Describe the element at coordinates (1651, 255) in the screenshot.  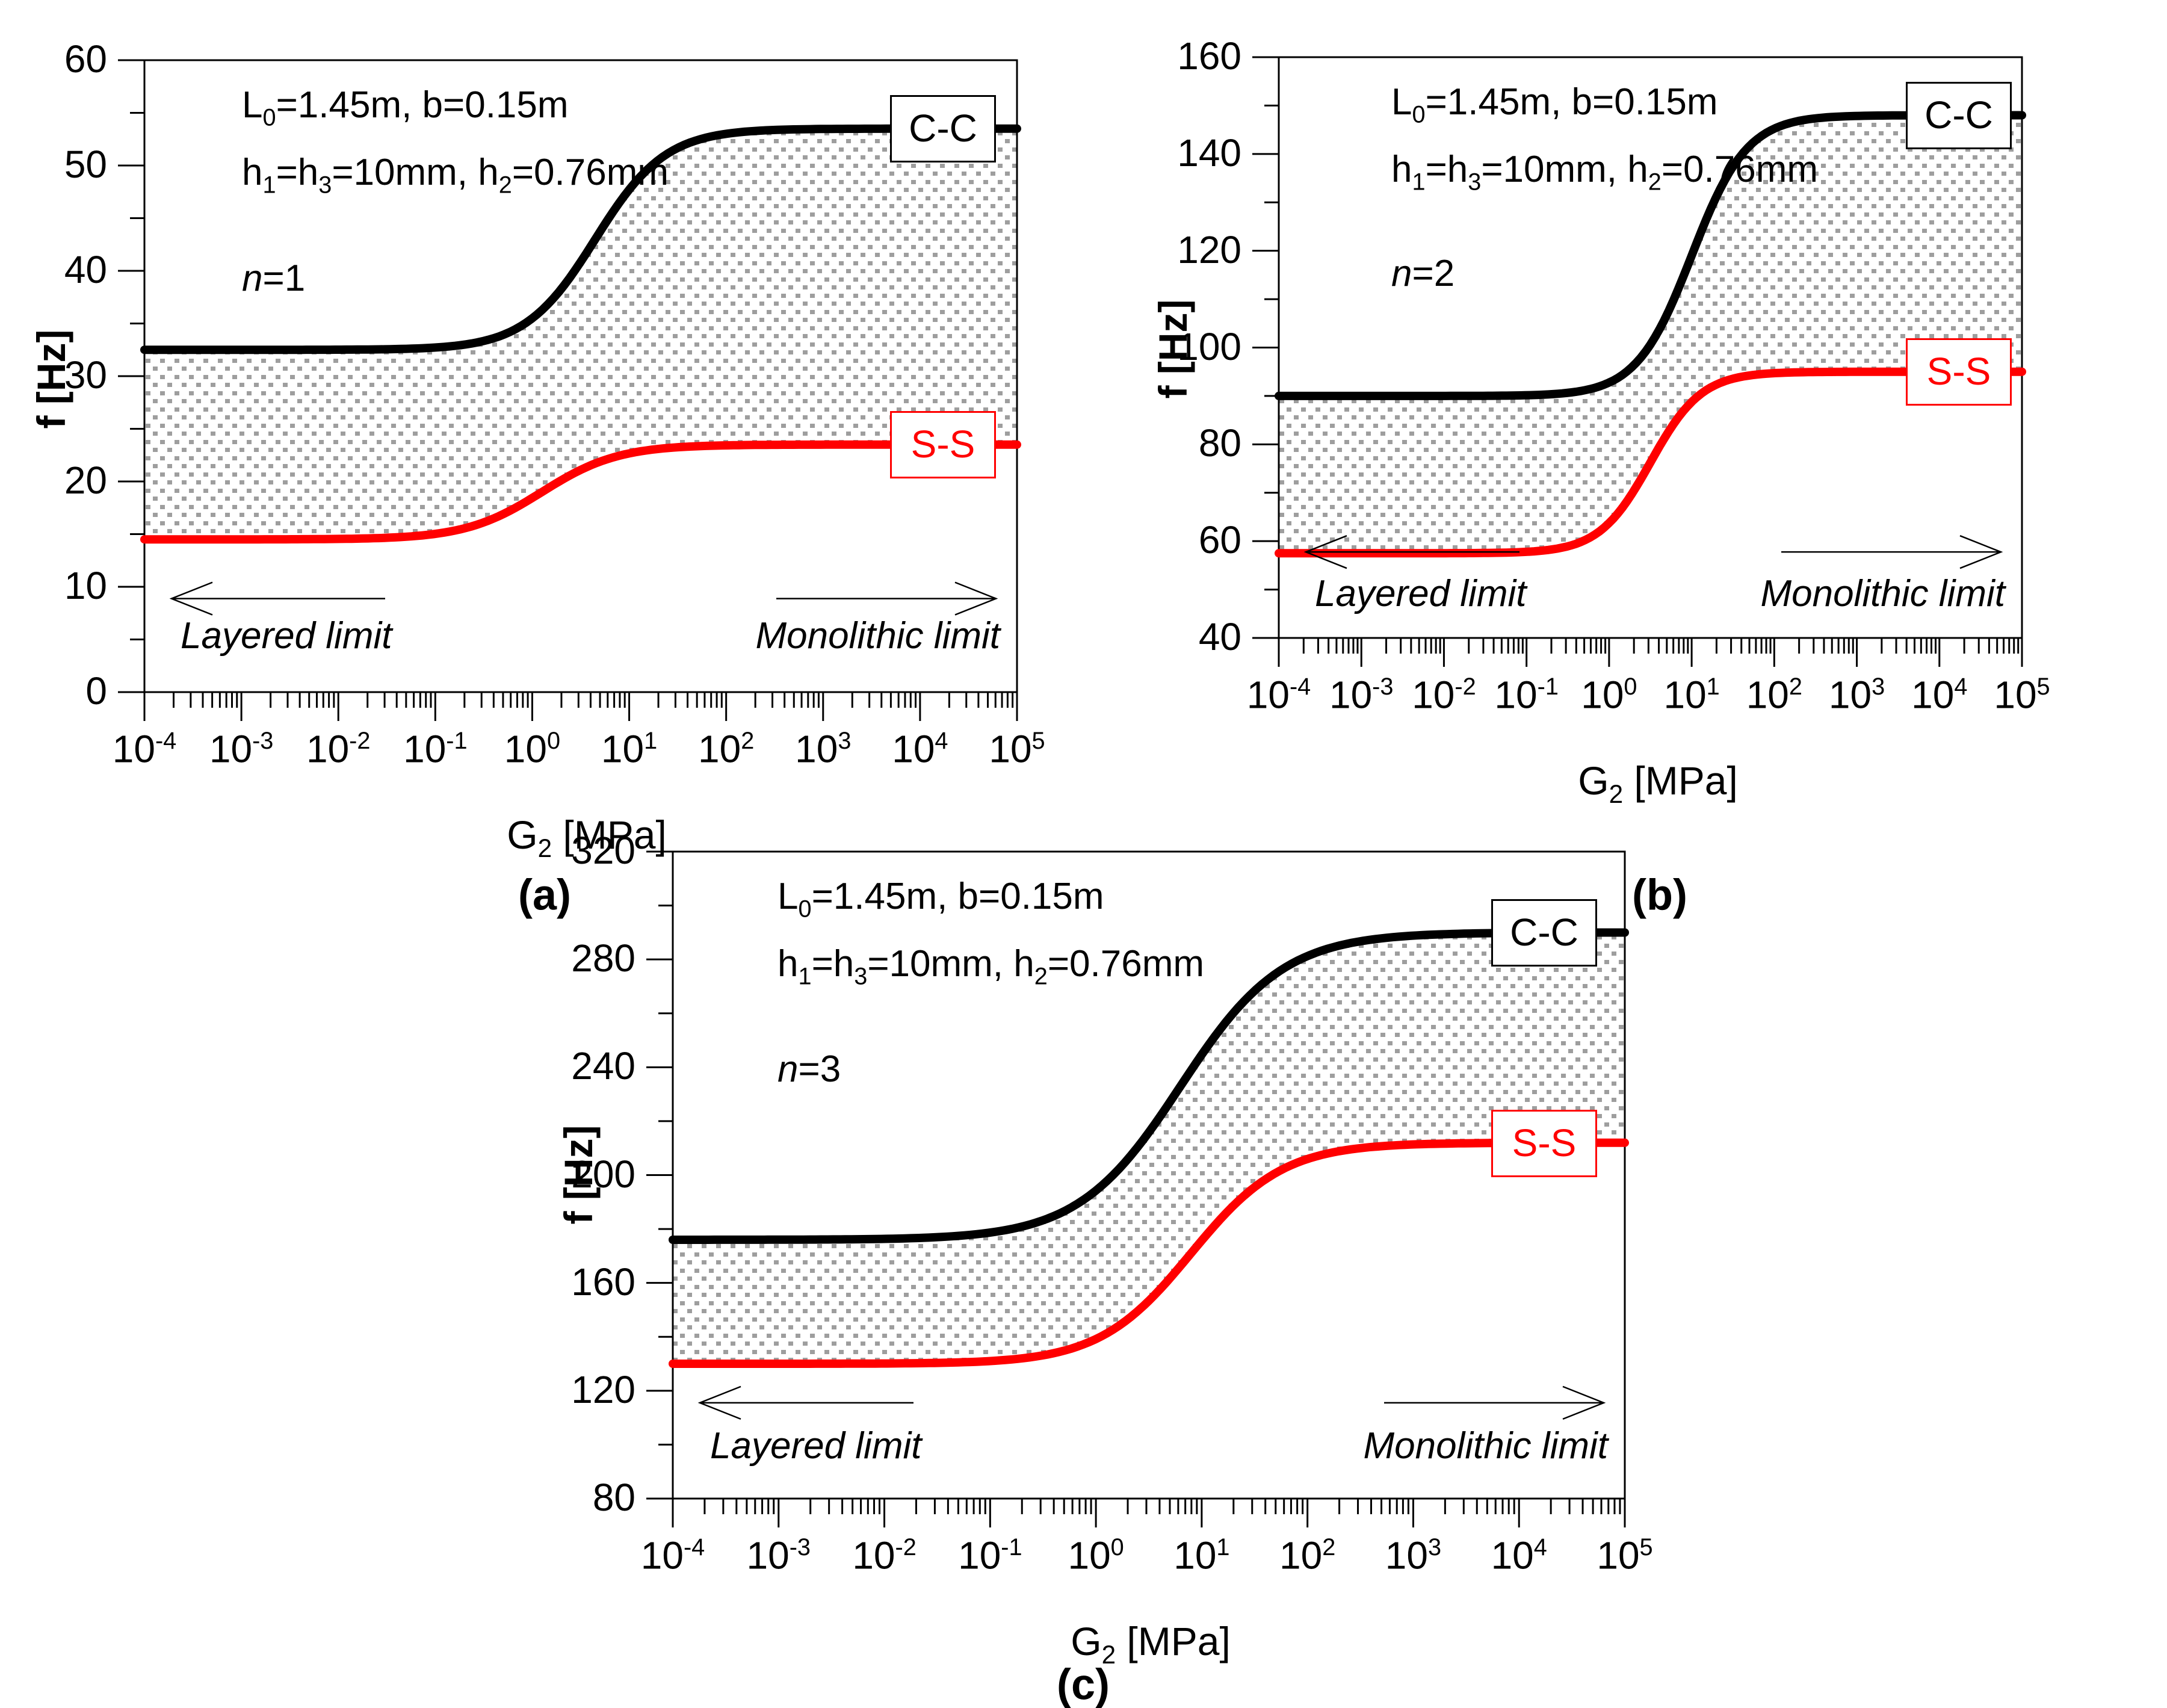
I see `chart-b-cc-curve` at that location.